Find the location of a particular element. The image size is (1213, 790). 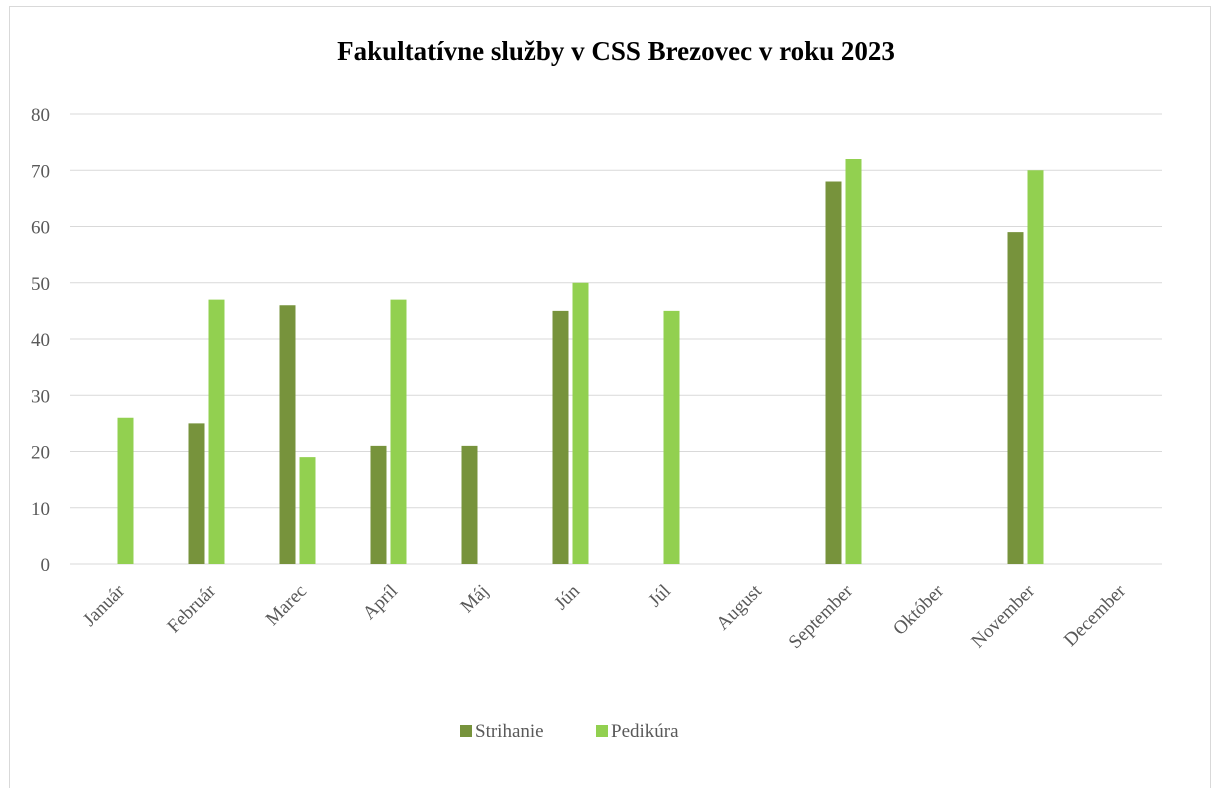

x-tick-label: Jún is located at coordinates (568, 597).